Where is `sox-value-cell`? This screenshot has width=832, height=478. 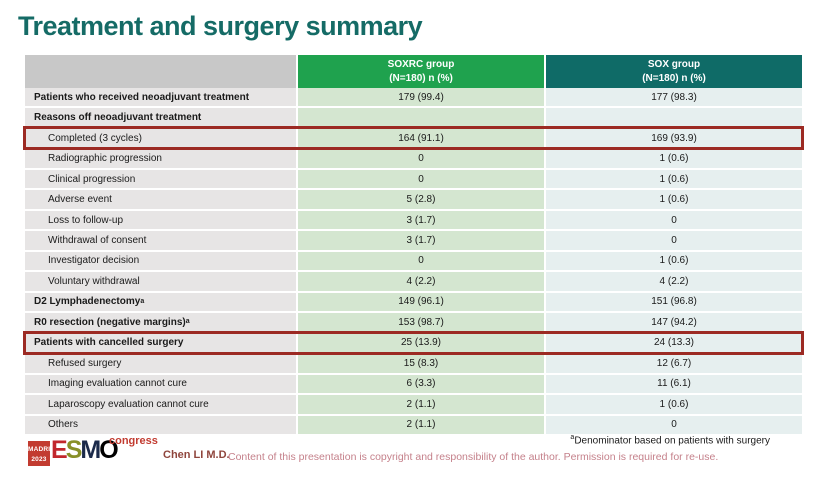
sox-value-cell is located at coordinates (674, 117).